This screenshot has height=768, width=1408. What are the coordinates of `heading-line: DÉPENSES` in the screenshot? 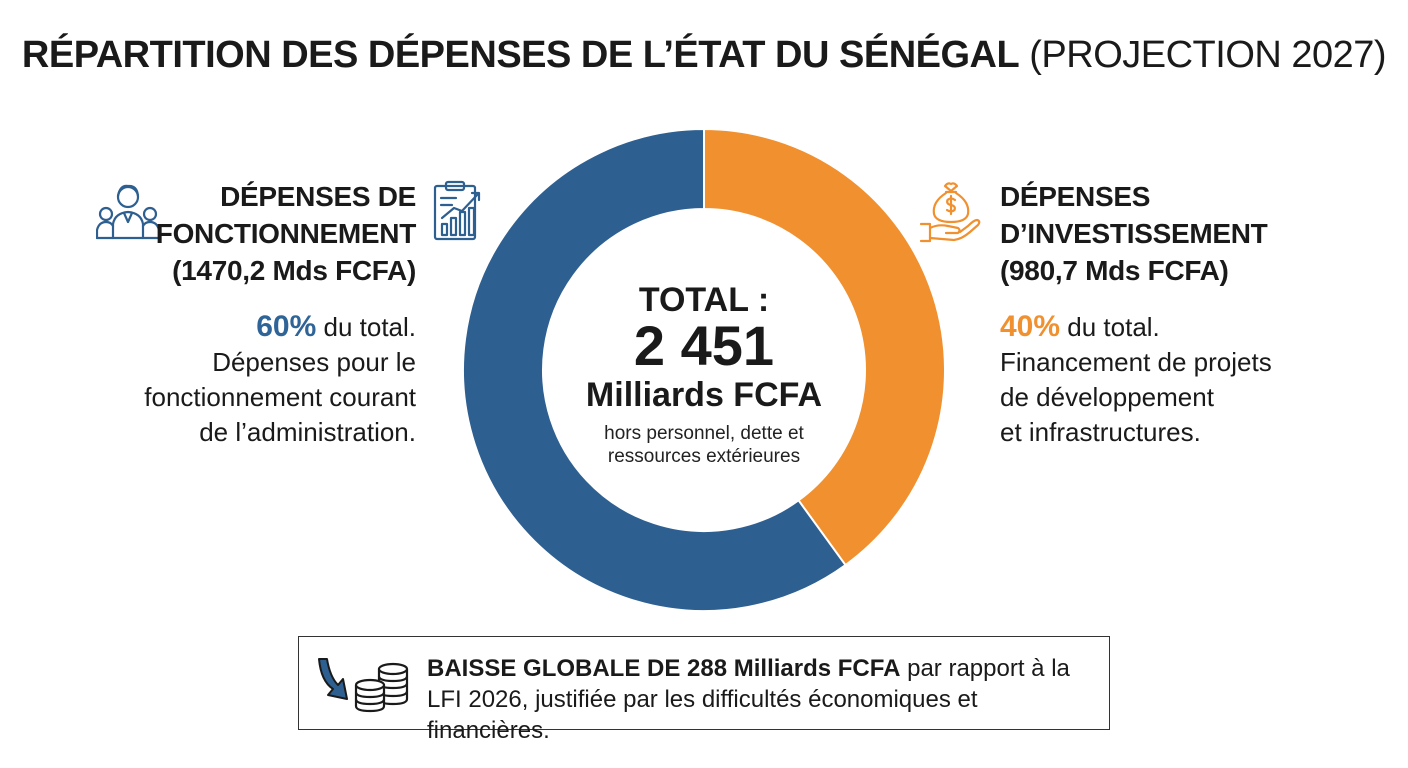 It's located at (1075, 196).